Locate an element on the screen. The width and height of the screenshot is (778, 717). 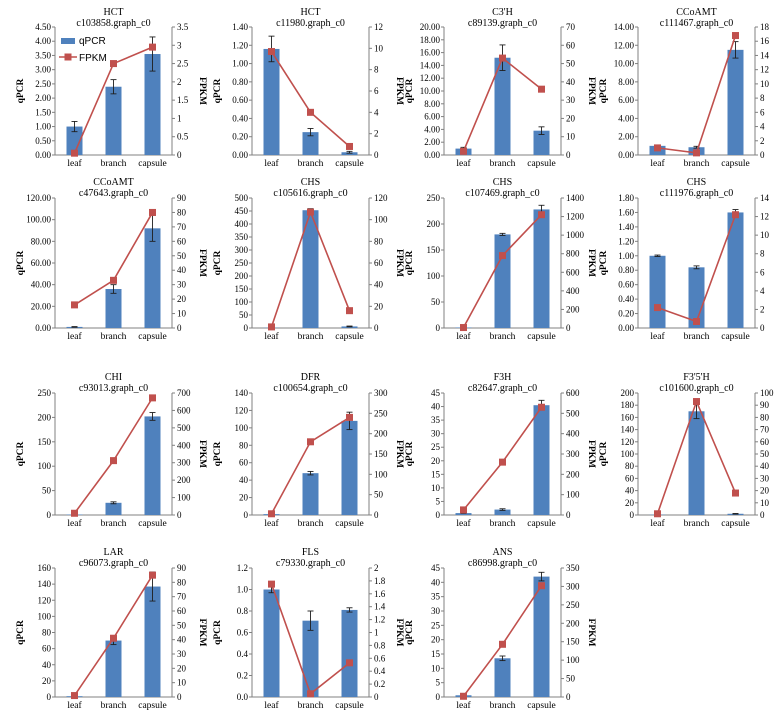
y-tick-label: 0.40 is located at coordinates (240, 118).